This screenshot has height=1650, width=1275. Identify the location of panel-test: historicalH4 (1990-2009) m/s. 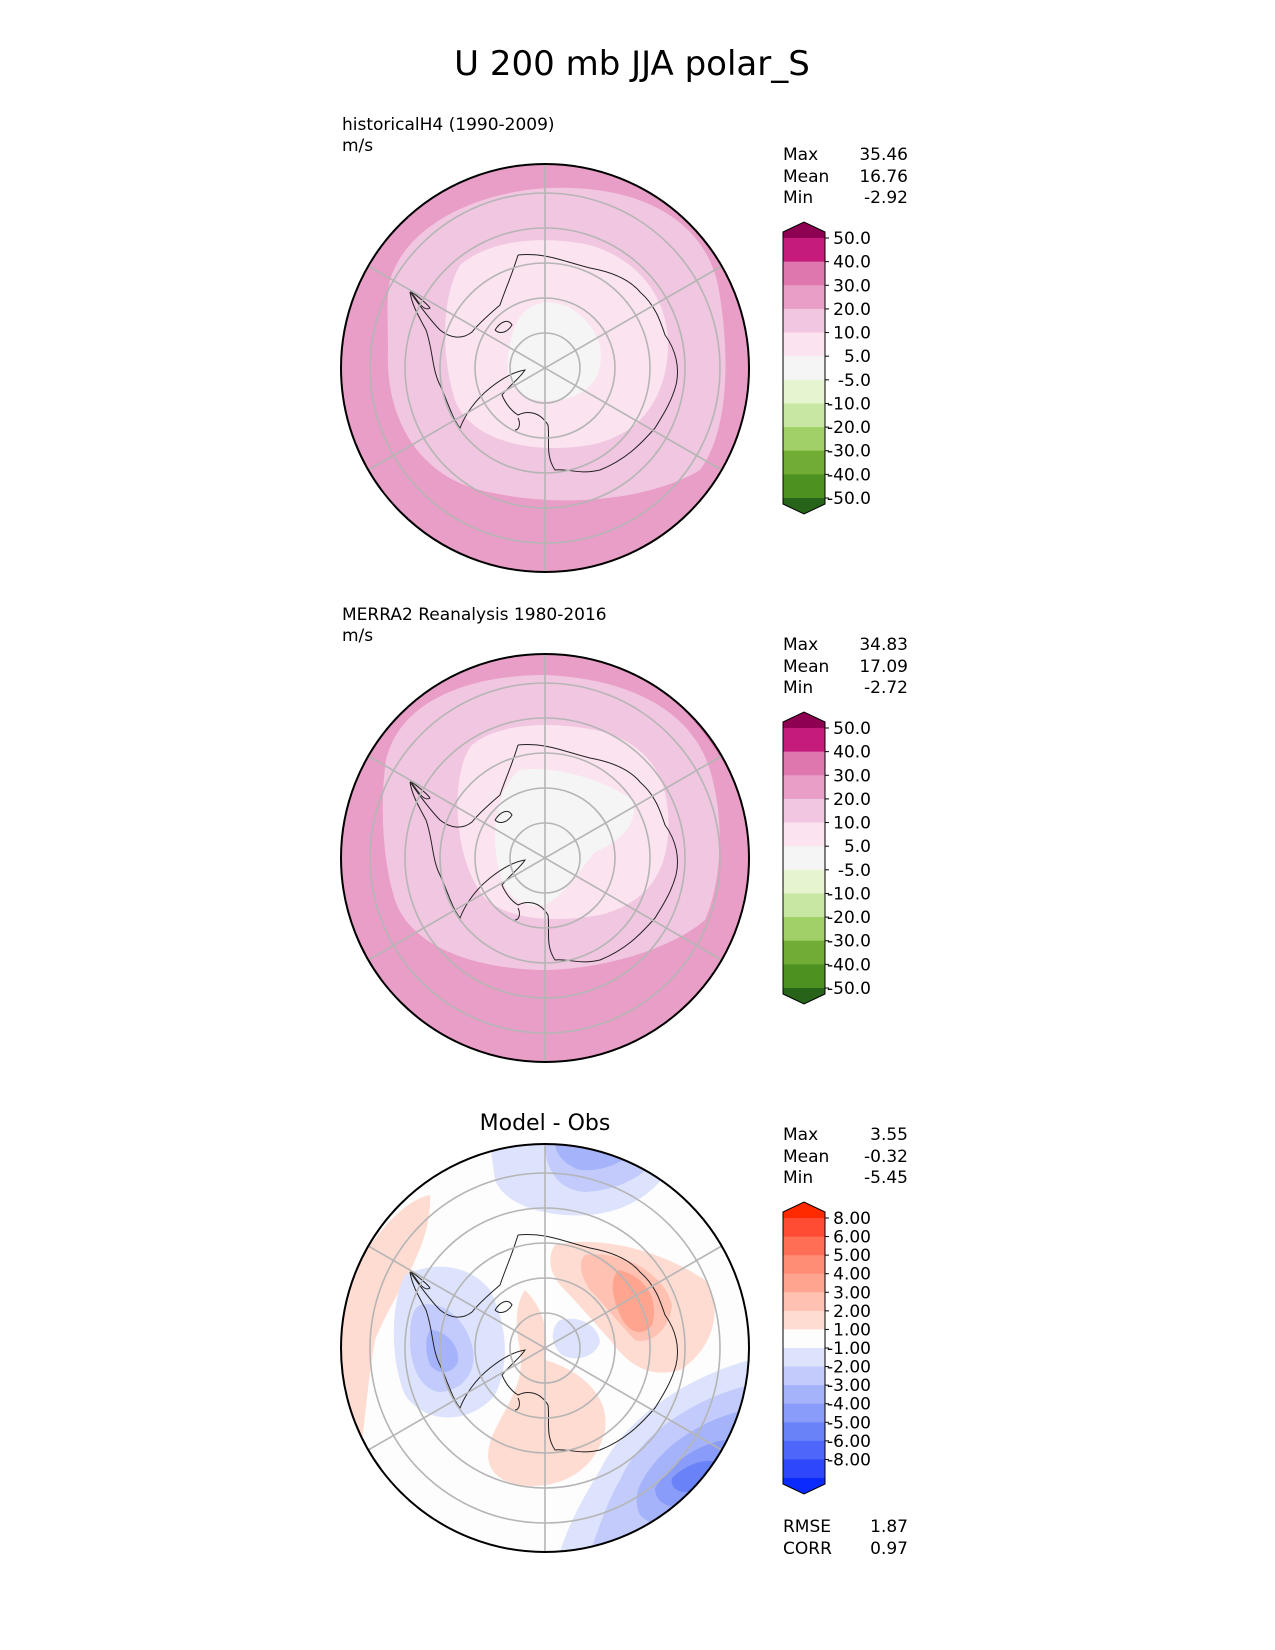
(624, 344).